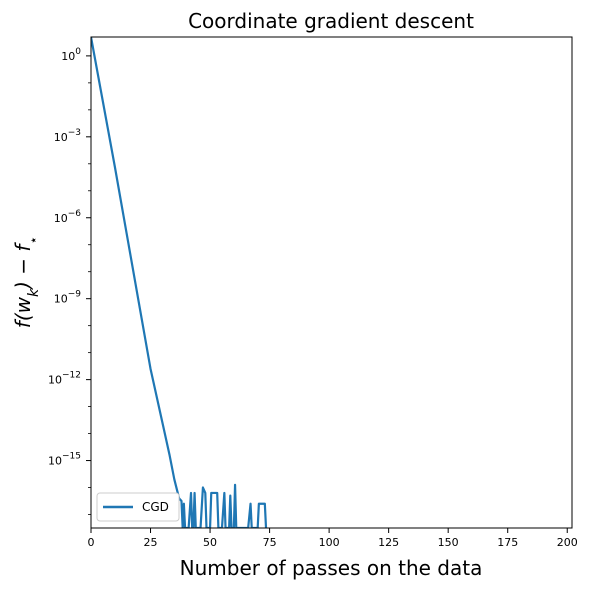 Image resolution: width=590 pixels, height=590 pixels. I want to click on y-tick-label: 10⁻⁶, so click(68, 217).